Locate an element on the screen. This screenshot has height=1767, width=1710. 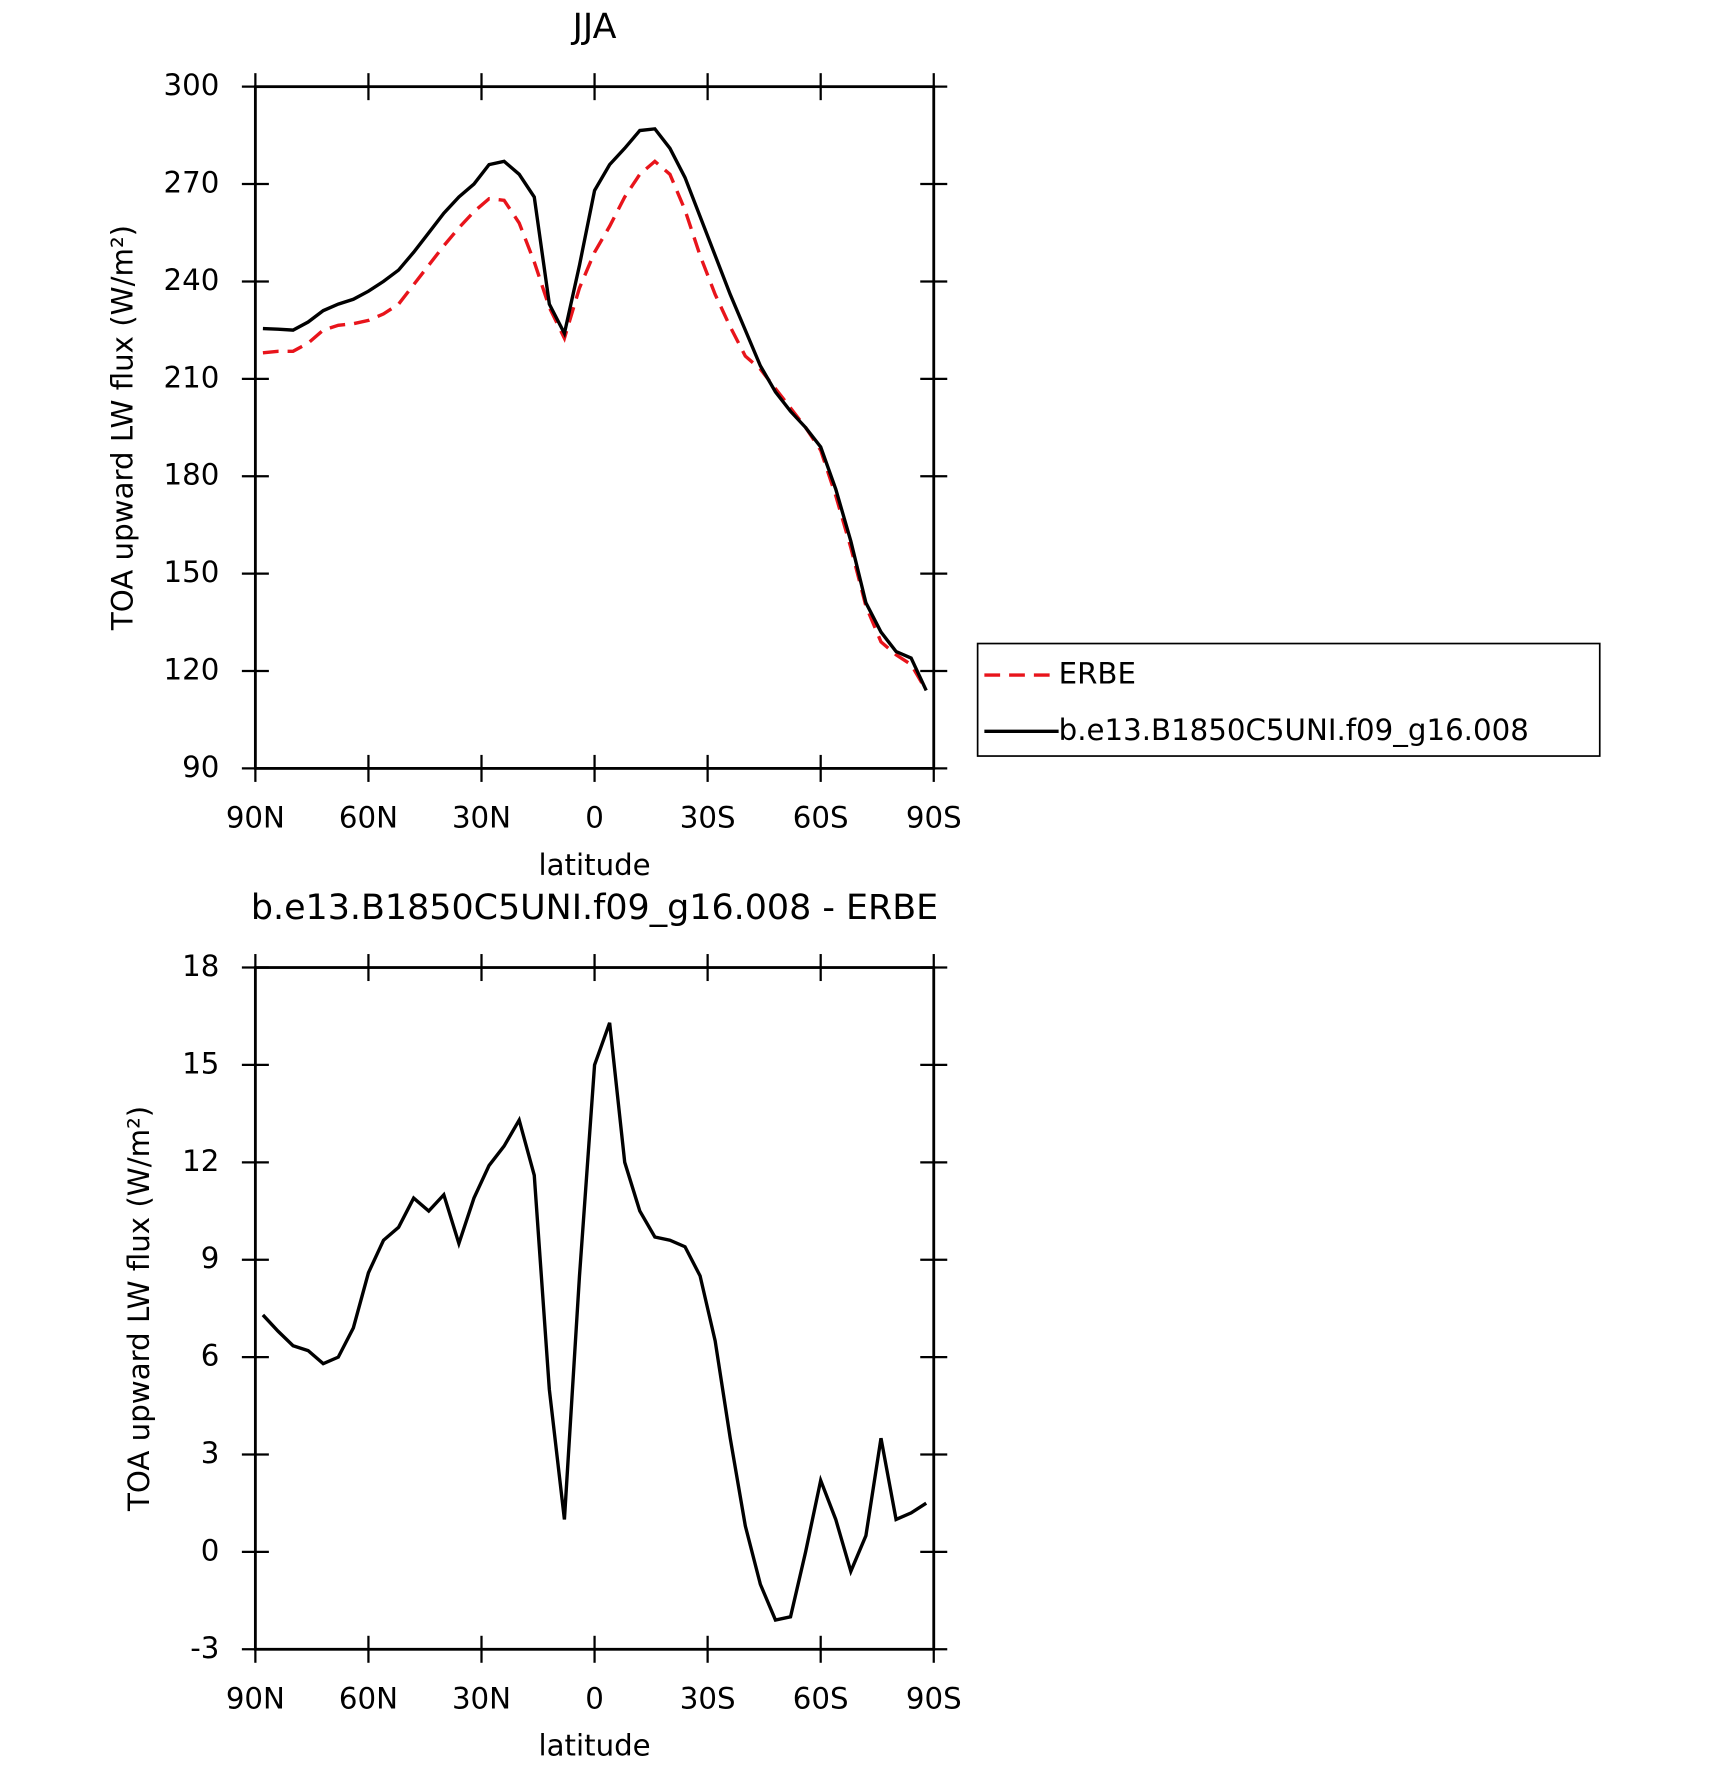
y-tick-label: 270 is located at coordinates (192, 183).